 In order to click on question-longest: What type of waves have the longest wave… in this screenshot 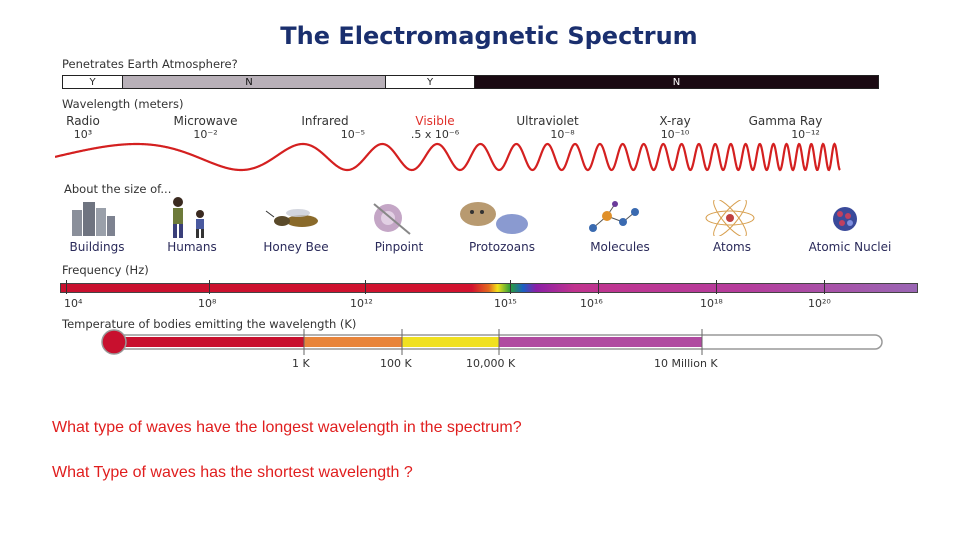, I will do `click(287, 427)`.